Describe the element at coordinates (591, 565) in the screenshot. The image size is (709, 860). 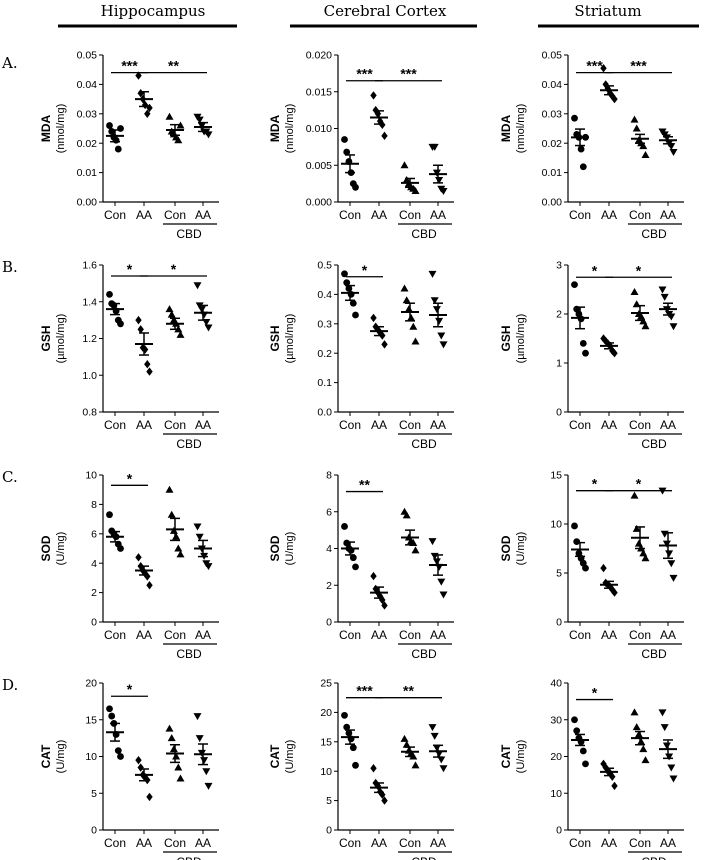
I see `chart-panel: 0 5 10 15 SOD (U/mg) Con AA Con AA CBD * *` at that location.